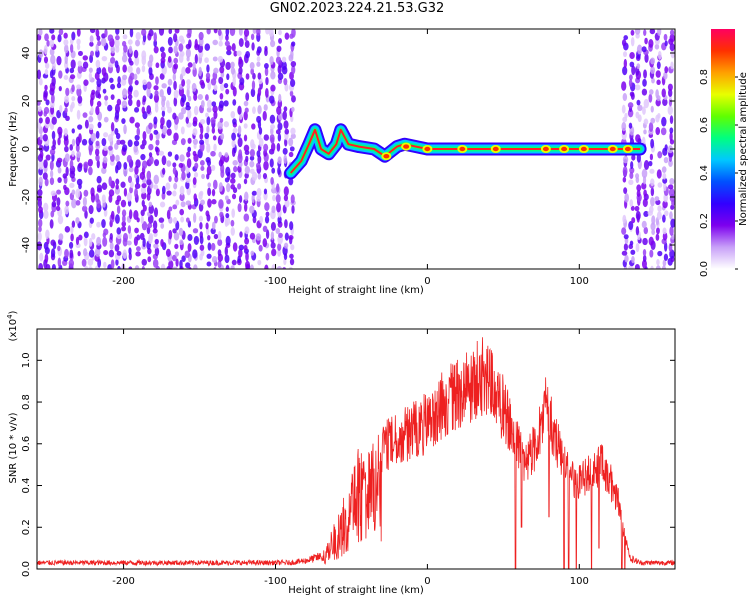 Image resolution: width=750 pixels, height=600 pixels. I want to click on x-tick-label: -100, so click(275, 281).